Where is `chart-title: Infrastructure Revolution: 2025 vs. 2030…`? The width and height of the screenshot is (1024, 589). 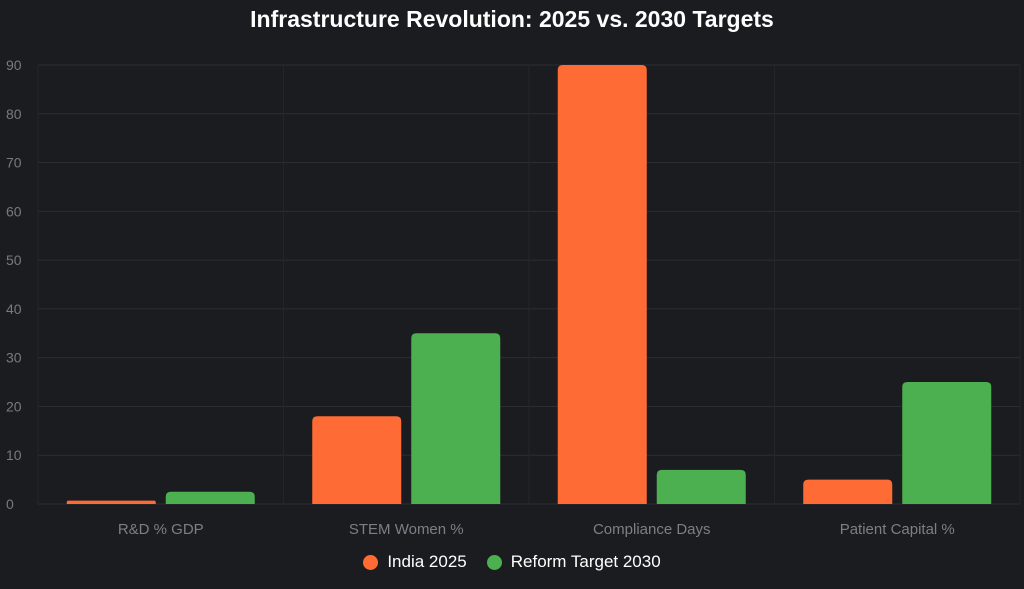
chart-title: Infrastructure Revolution: 2025 vs. 2030… is located at coordinates (512, 19).